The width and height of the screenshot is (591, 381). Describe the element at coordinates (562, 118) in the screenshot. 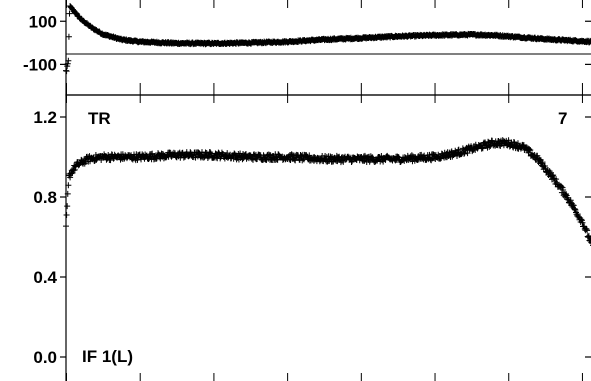

I see `panel-label-number: 7` at that location.